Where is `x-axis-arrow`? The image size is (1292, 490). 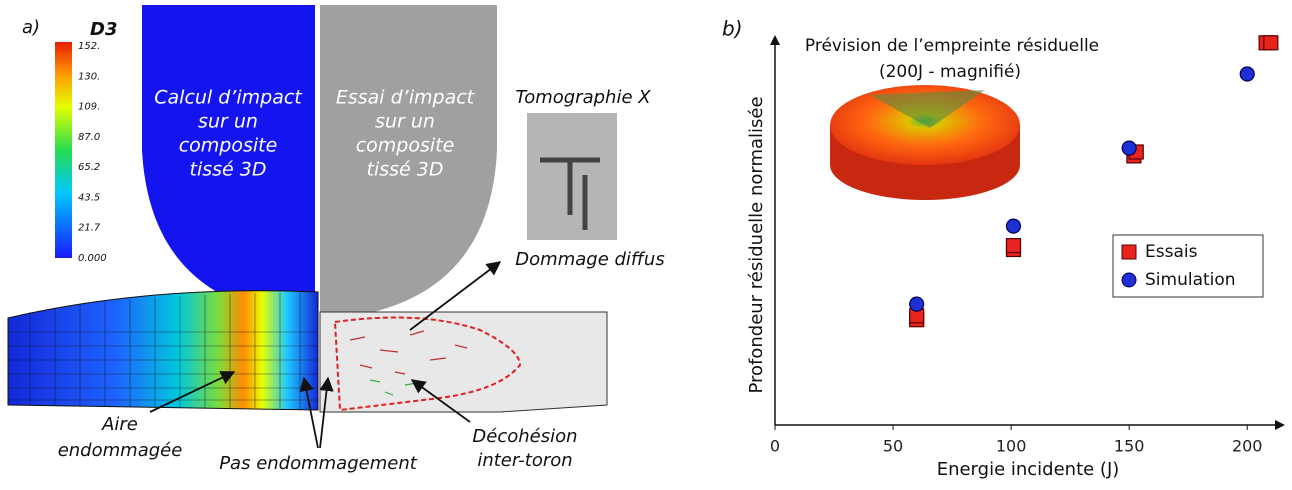 x-axis-arrow is located at coordinates (1280, 425).